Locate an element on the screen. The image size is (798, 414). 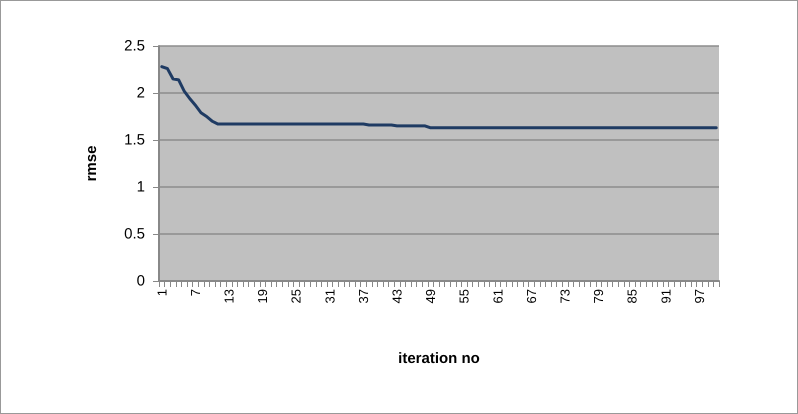
x-axis-title: iteration no is located at coordinates (439, 358).